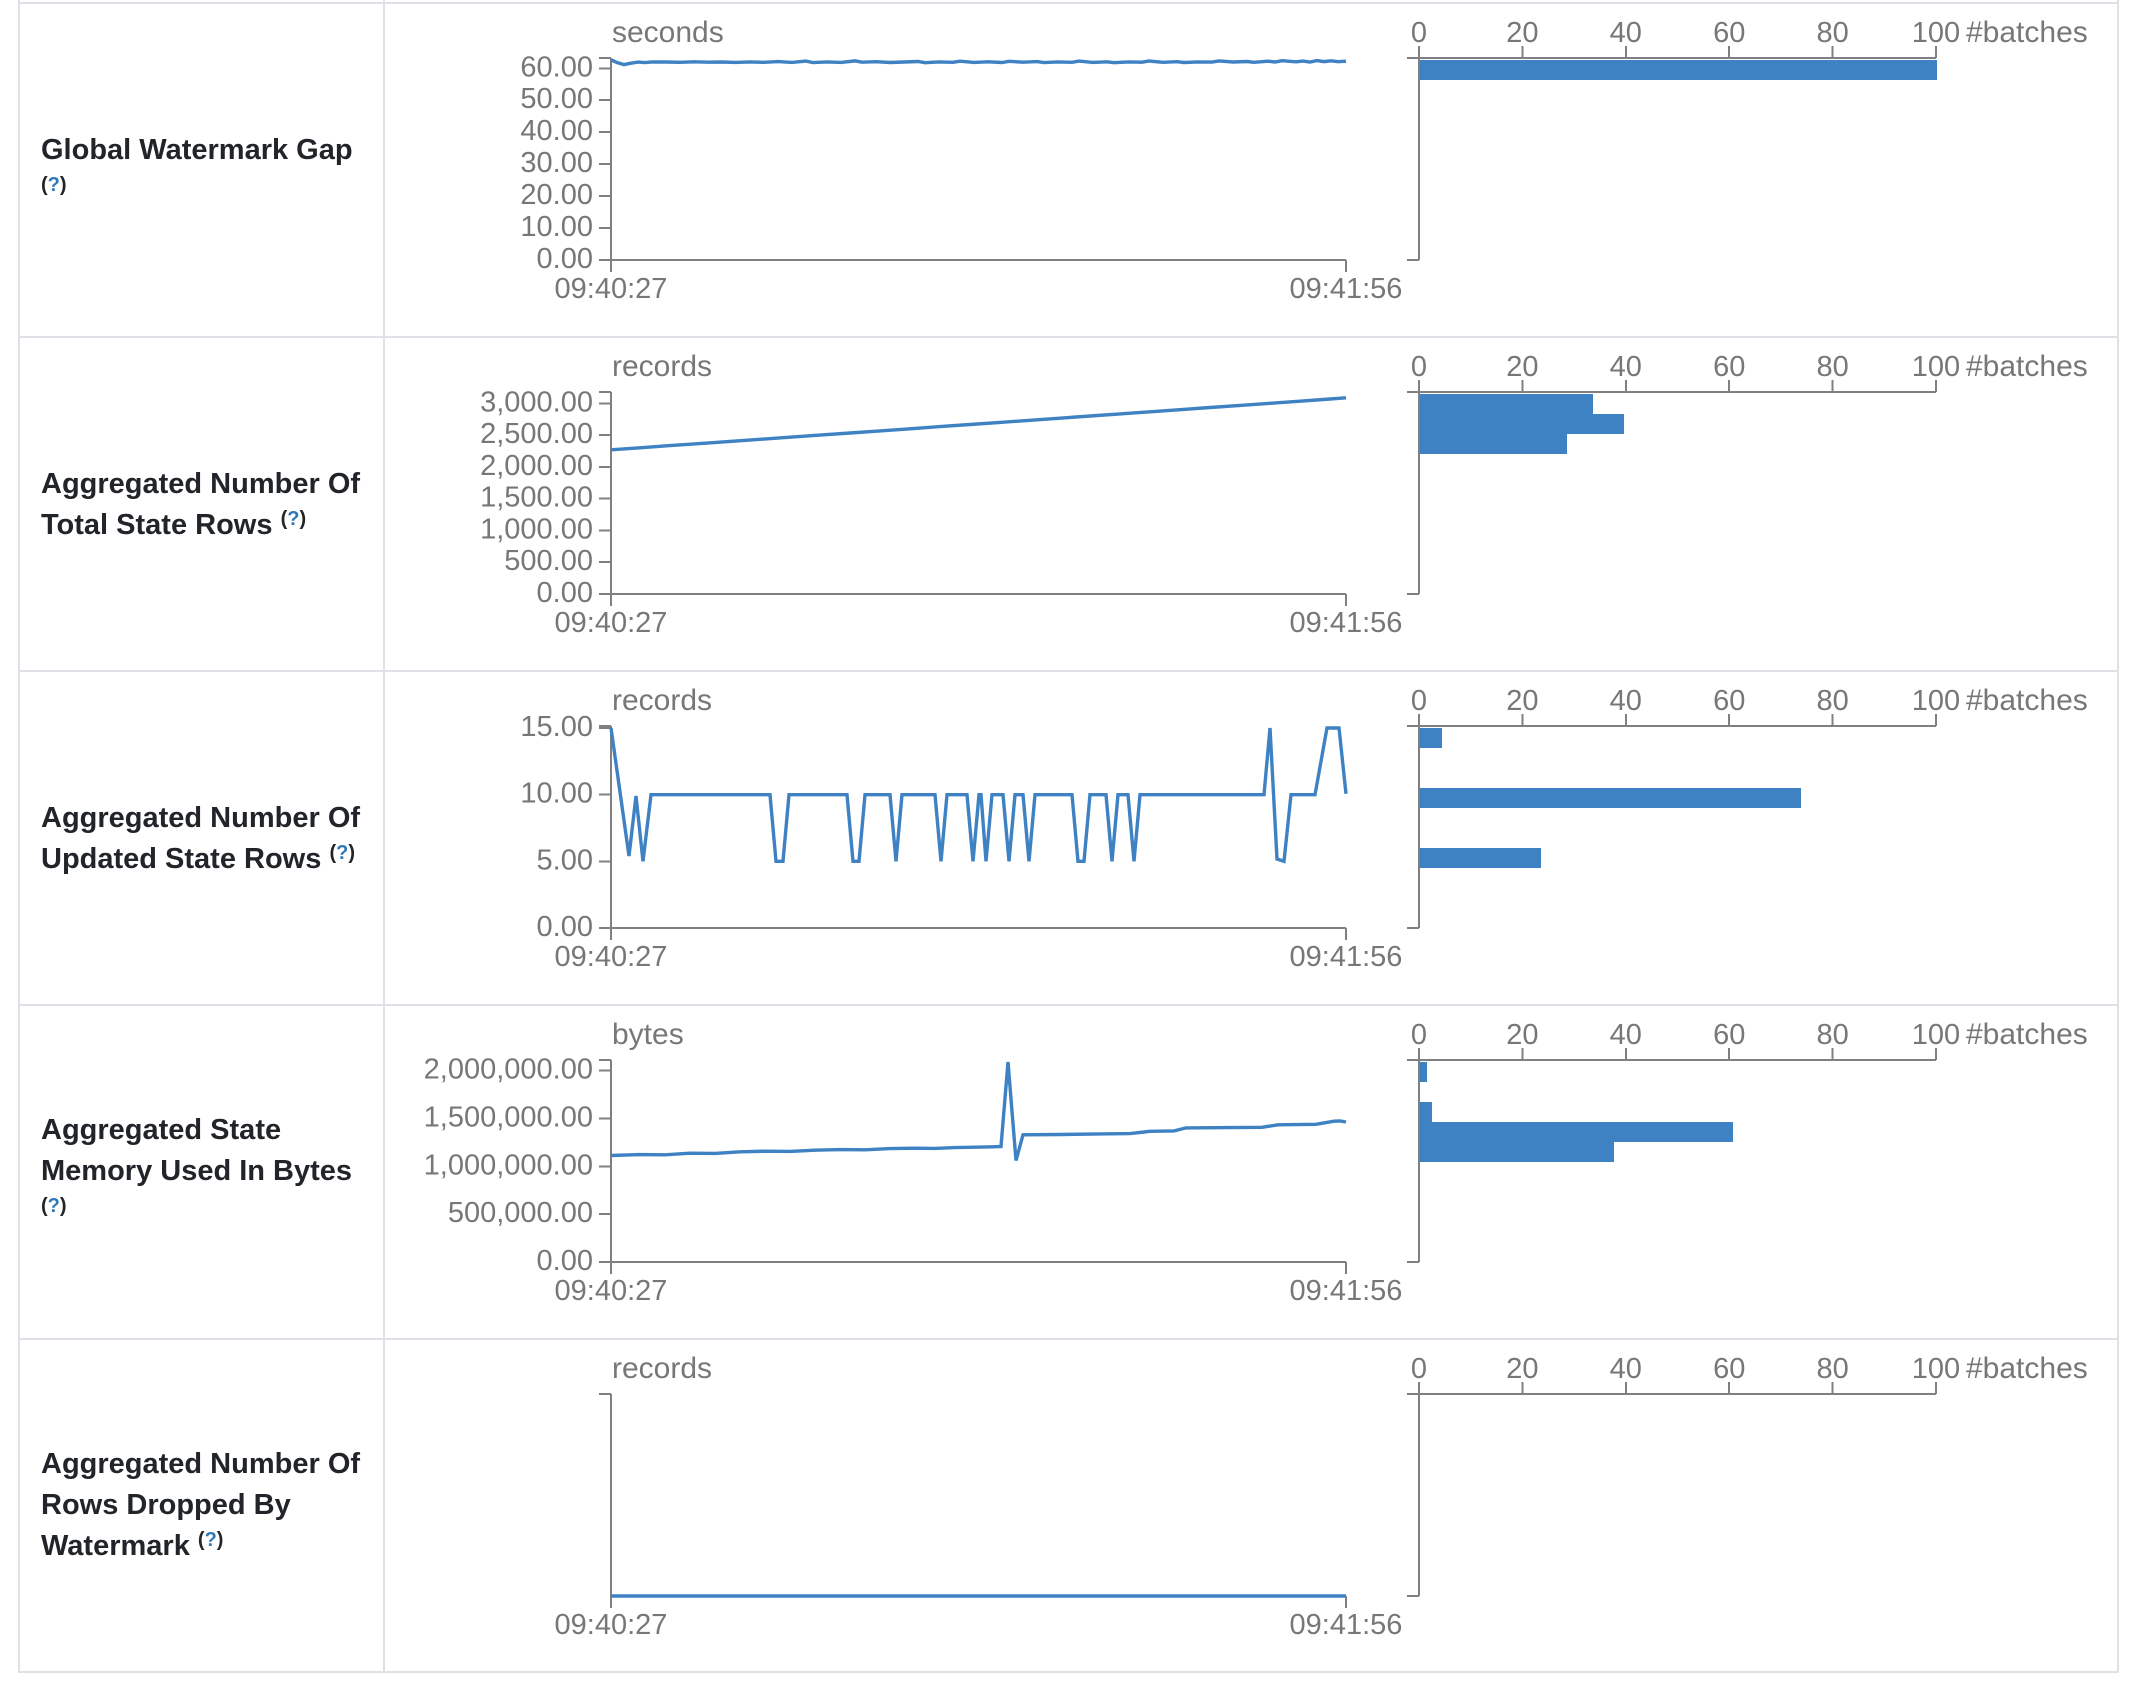  I want to click on svg-text: Rows Dropped By, so click(166, 1505).